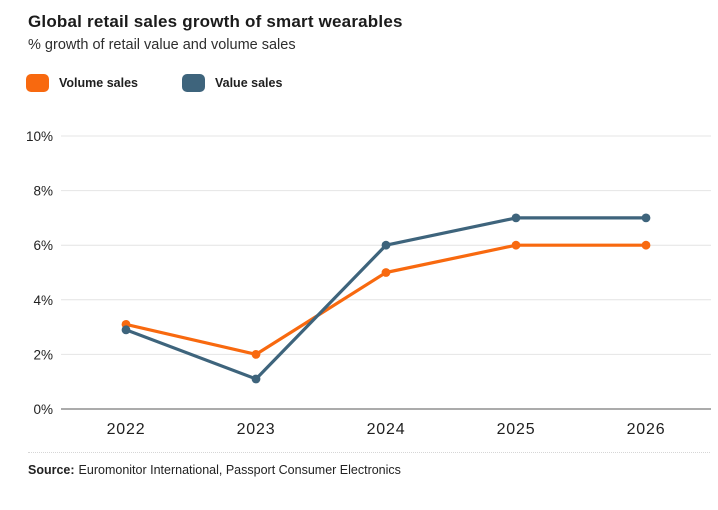 This screenshot has height=510, width=718. I want to click on x-tick-label: 2025, so click(516, 429).